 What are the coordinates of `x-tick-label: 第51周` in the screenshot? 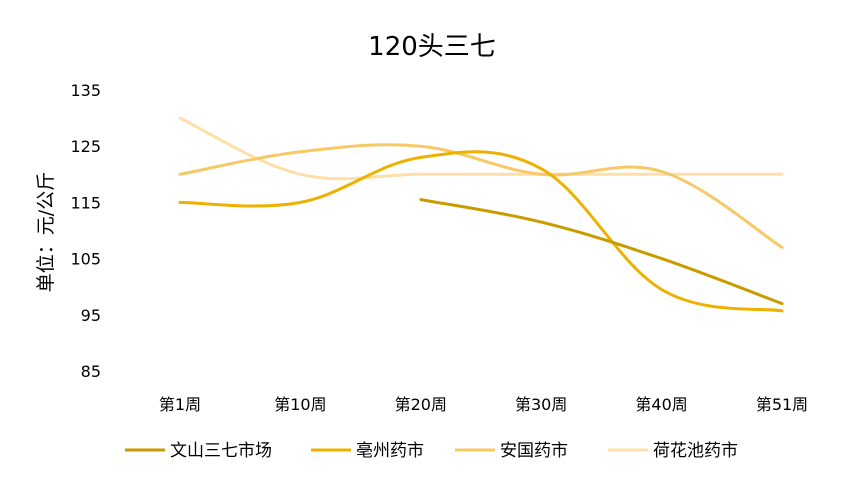 It's located at (782, 404).